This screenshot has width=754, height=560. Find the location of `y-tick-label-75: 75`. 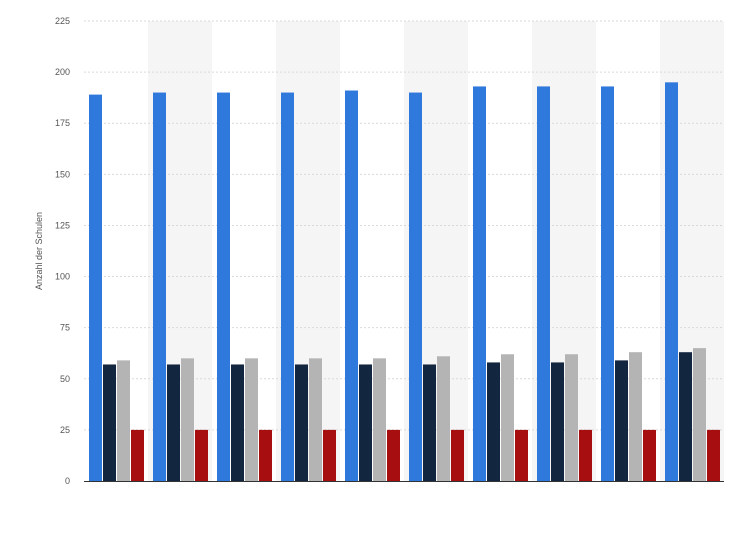

y-tick-label-75: 75 is located at coordinates (65, 328).